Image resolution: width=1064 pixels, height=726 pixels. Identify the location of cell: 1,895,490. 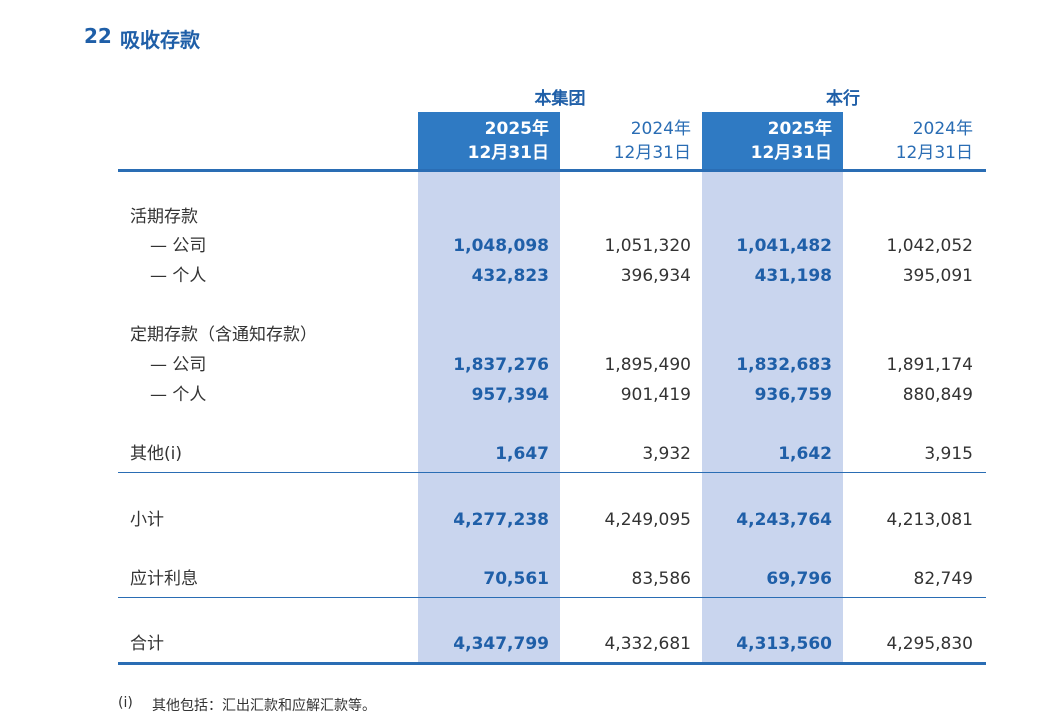
(647, 365).